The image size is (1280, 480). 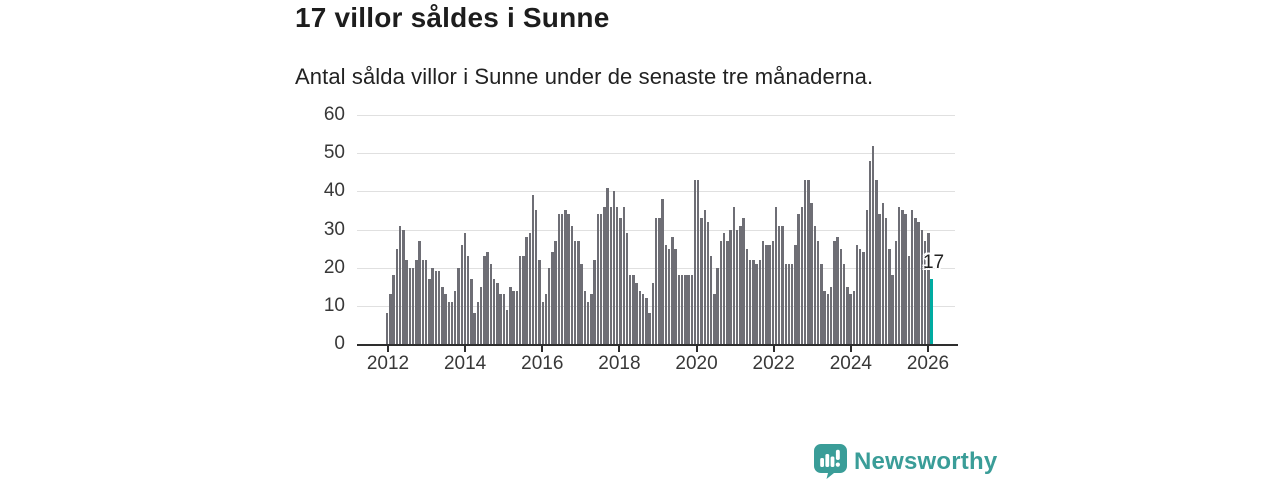 I want to click on gridline, so click(x=656, y=115).